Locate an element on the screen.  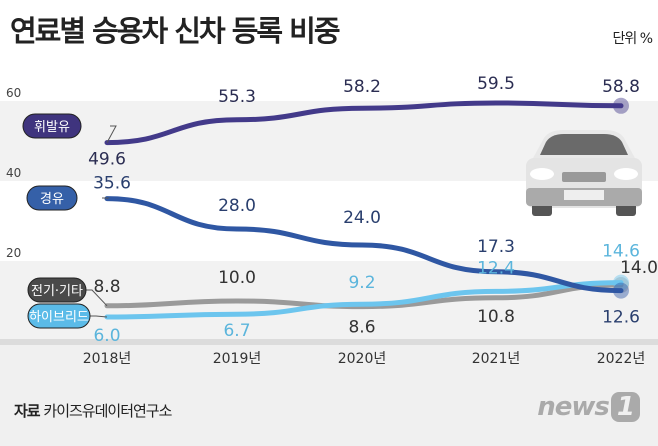
data-label: 59.5 is located at coordinates (496, 84).